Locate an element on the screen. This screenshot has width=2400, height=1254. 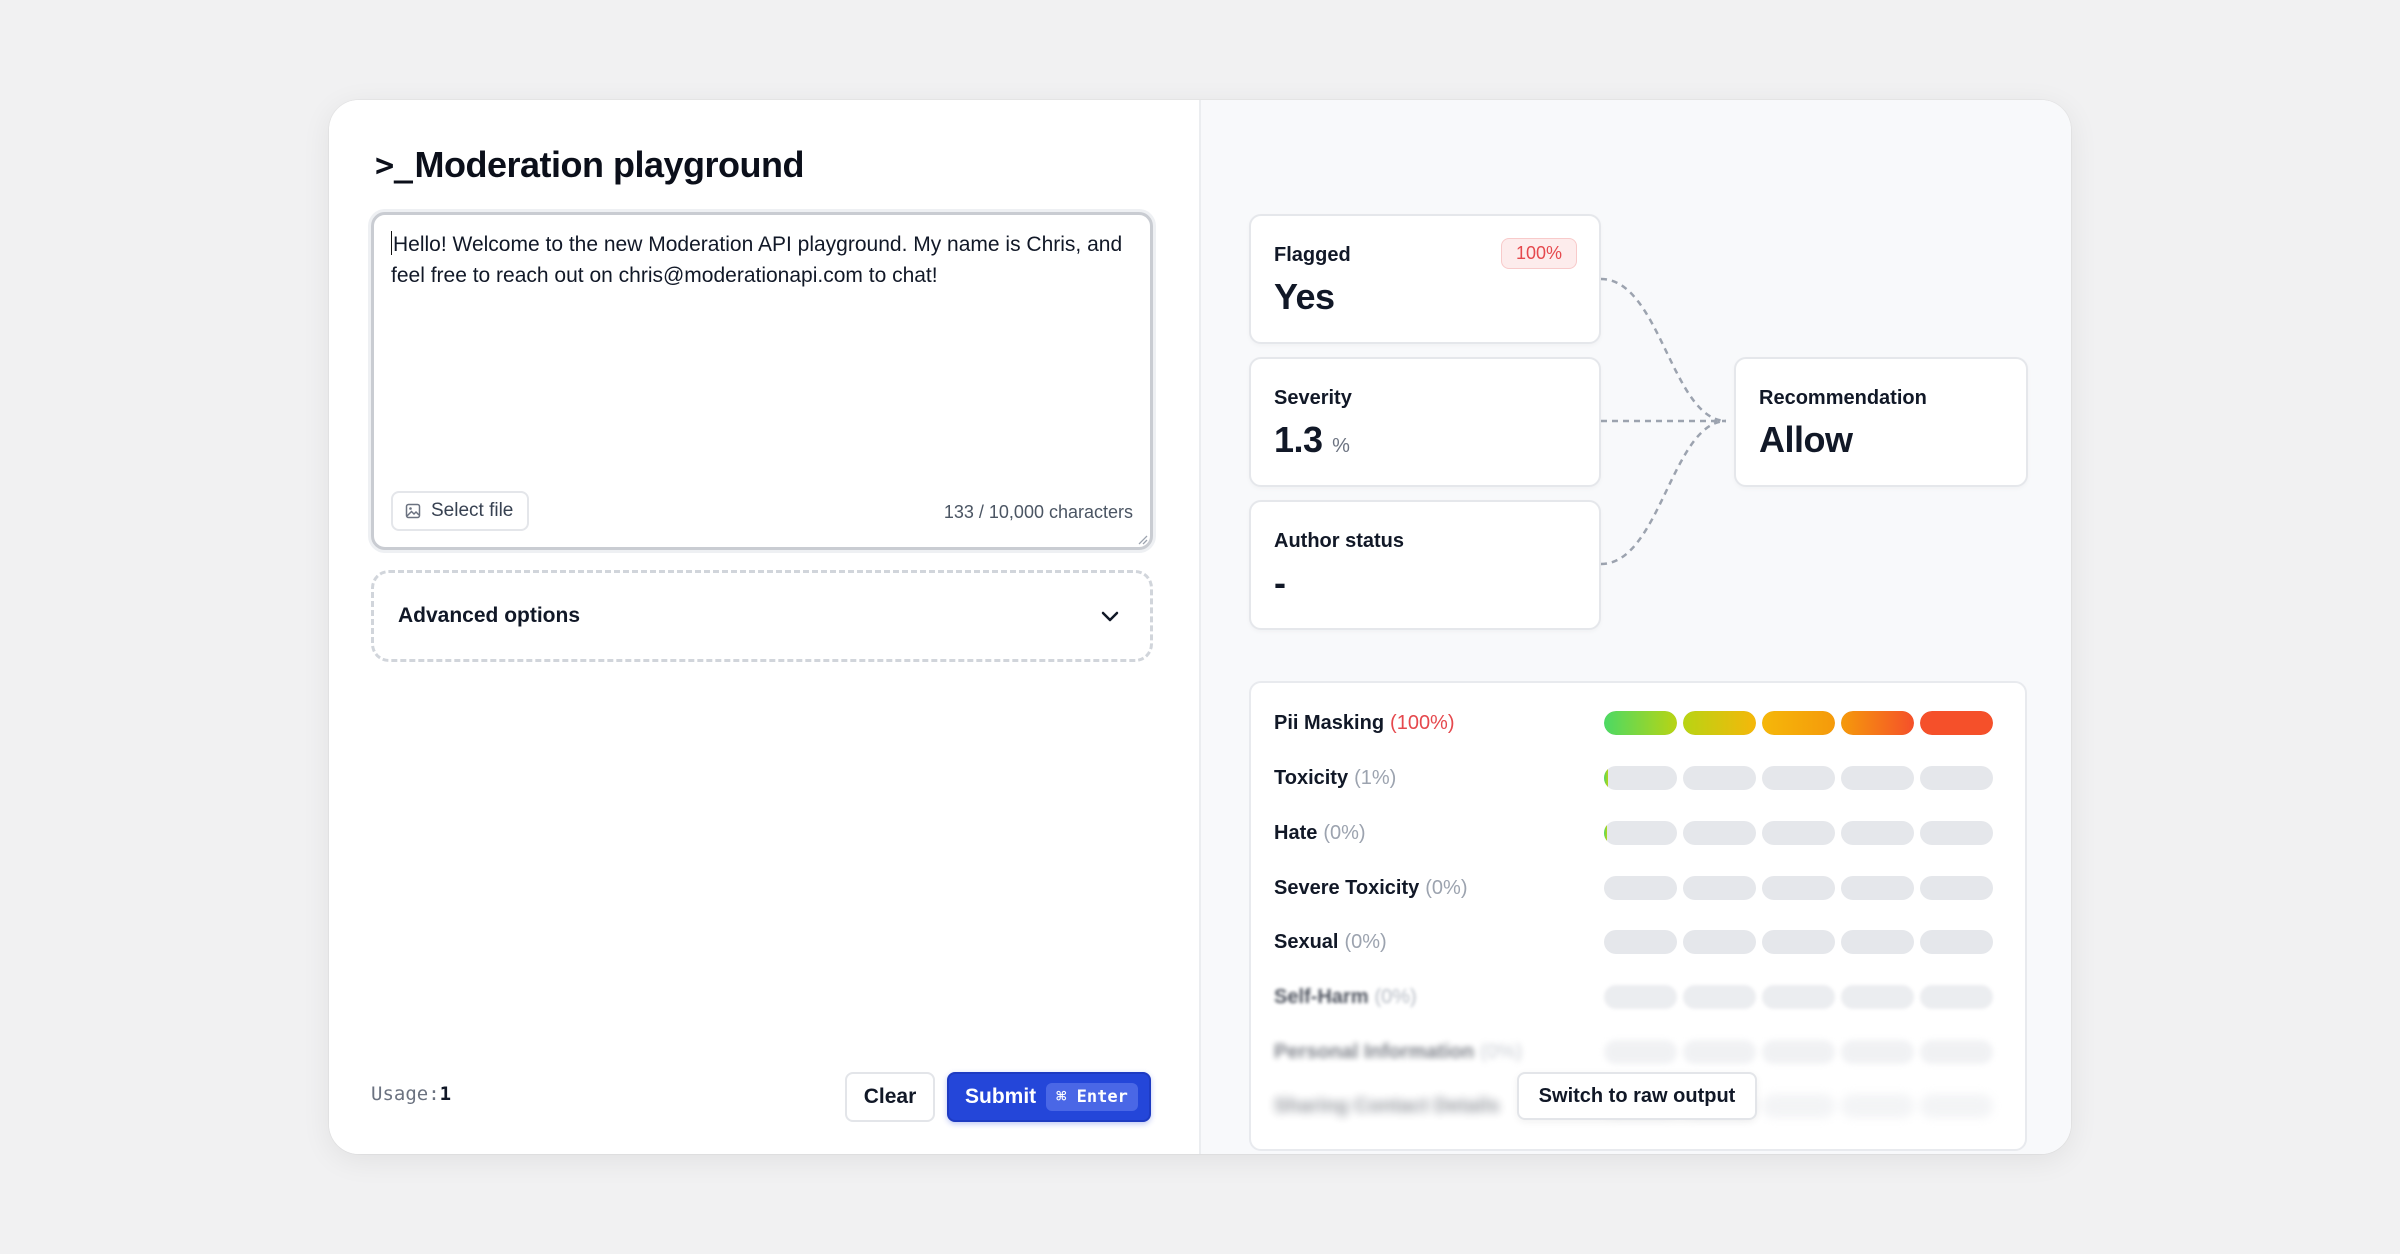
select-file-label: Select file is located at coordinates (472, 510).